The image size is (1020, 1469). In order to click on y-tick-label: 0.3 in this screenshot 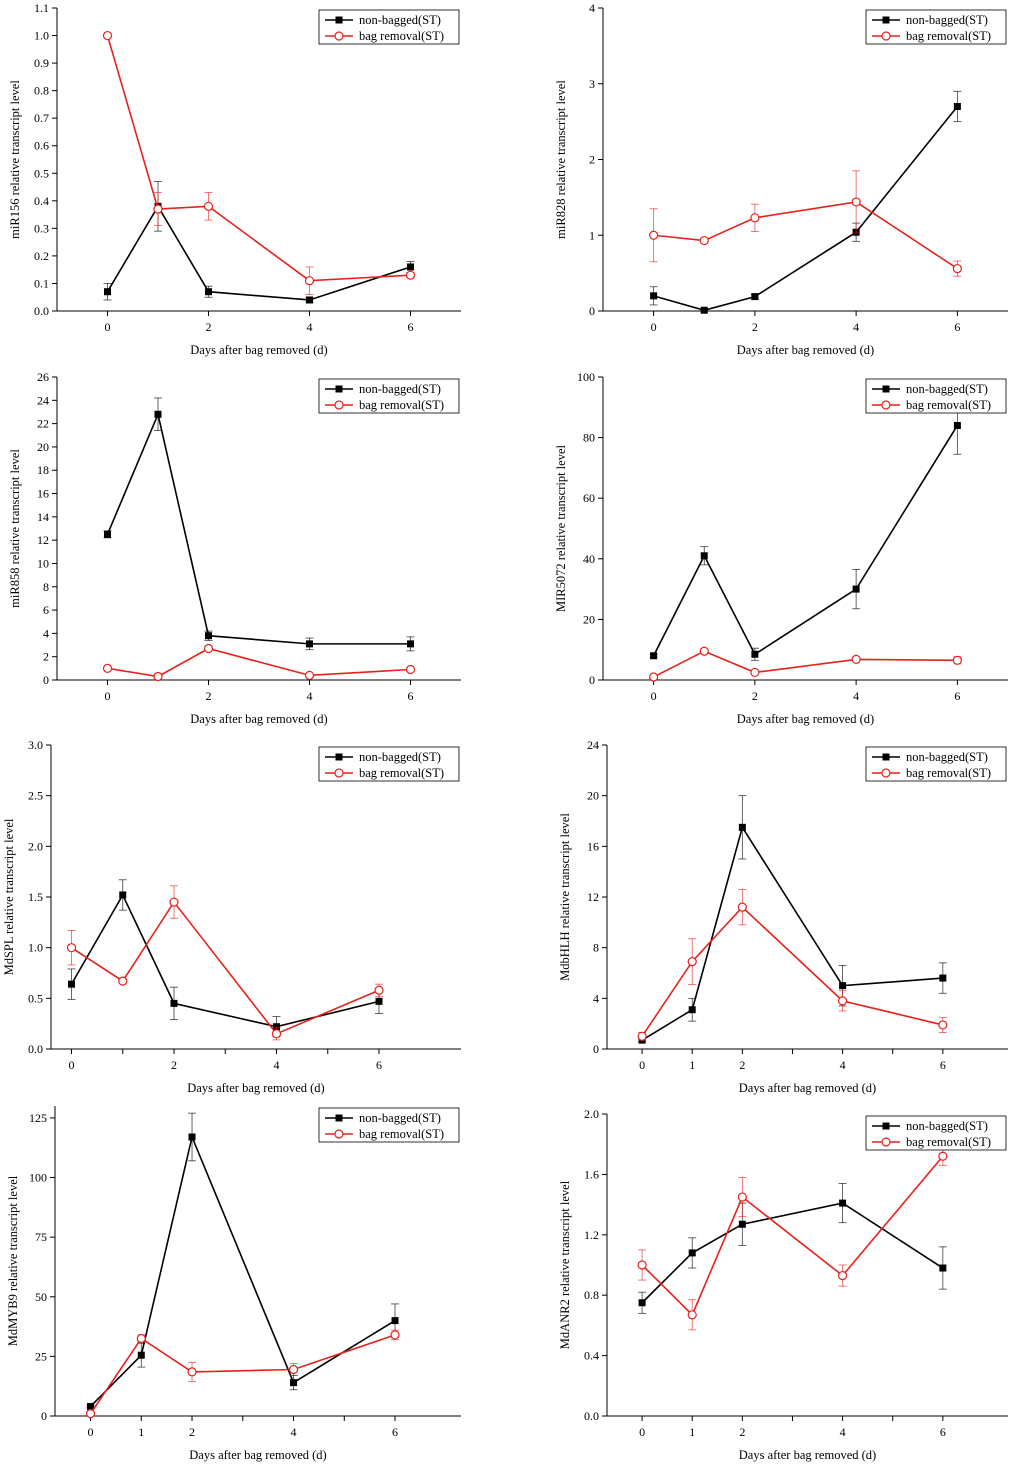, I will do `click(41, 228)`.